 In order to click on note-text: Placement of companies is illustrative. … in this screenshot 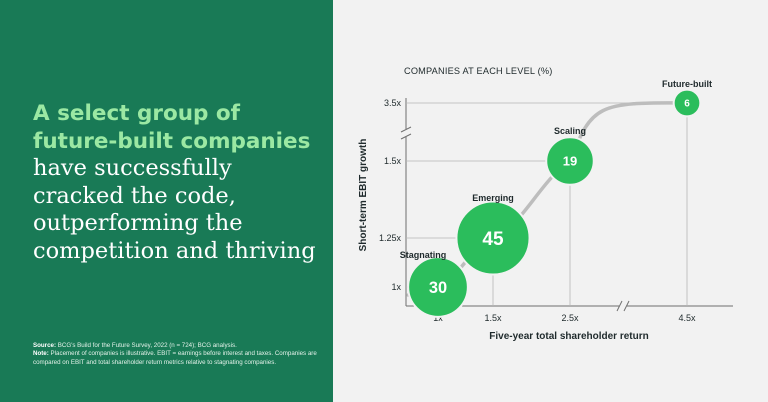, I will do `click(175, 358)`.